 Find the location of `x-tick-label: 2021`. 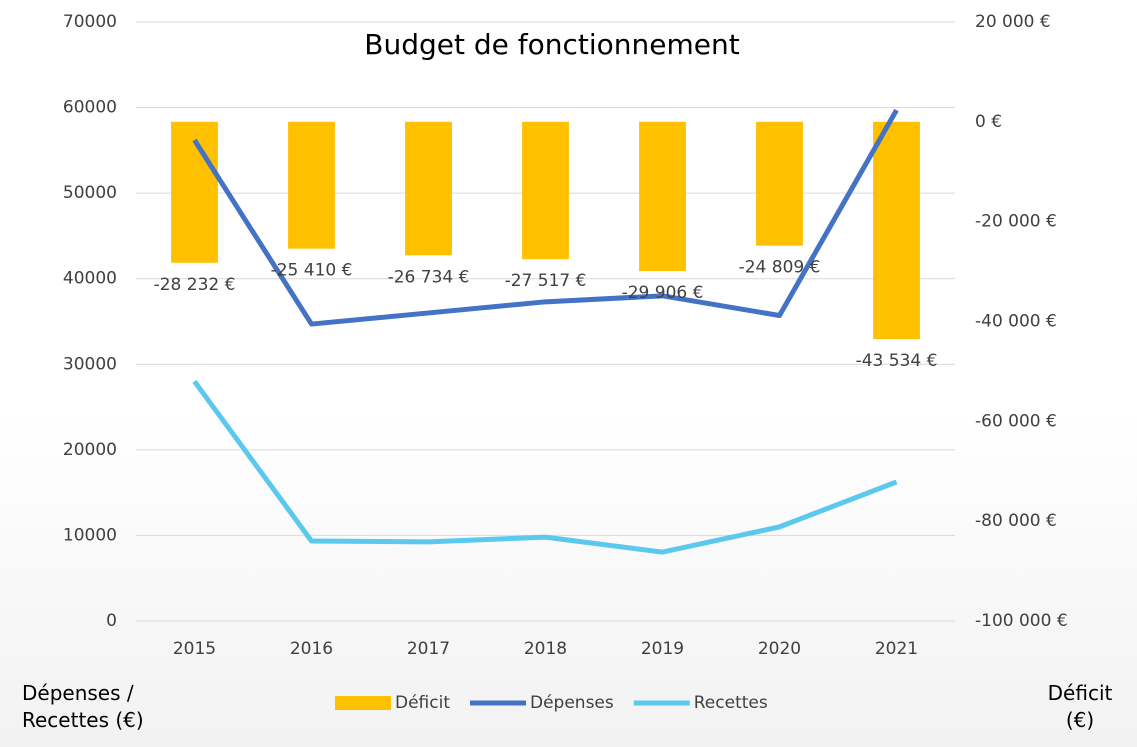

x-tick-label: 2021 is located at coordinates (896, 649).